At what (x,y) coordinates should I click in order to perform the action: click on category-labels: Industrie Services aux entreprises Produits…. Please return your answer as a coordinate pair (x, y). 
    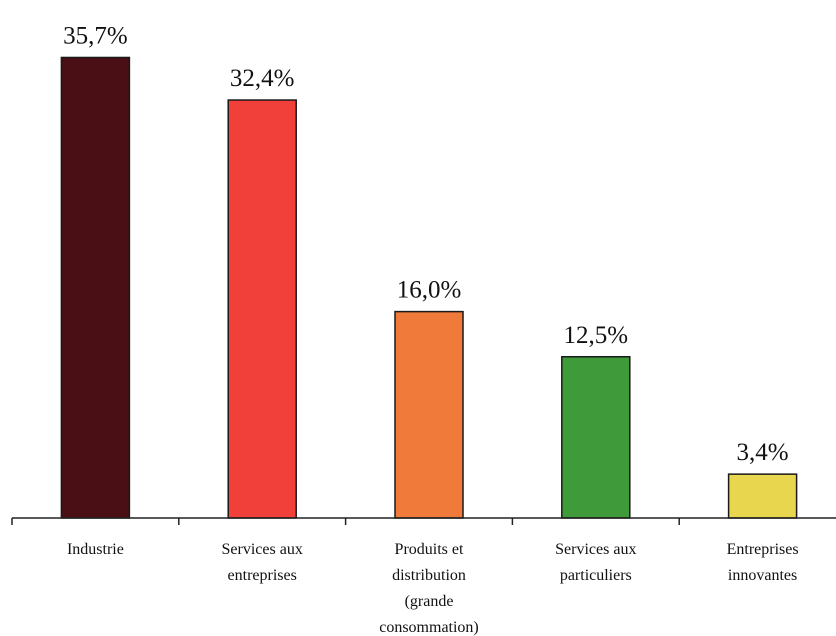
    Looking at the image, I should click on (433, 588).